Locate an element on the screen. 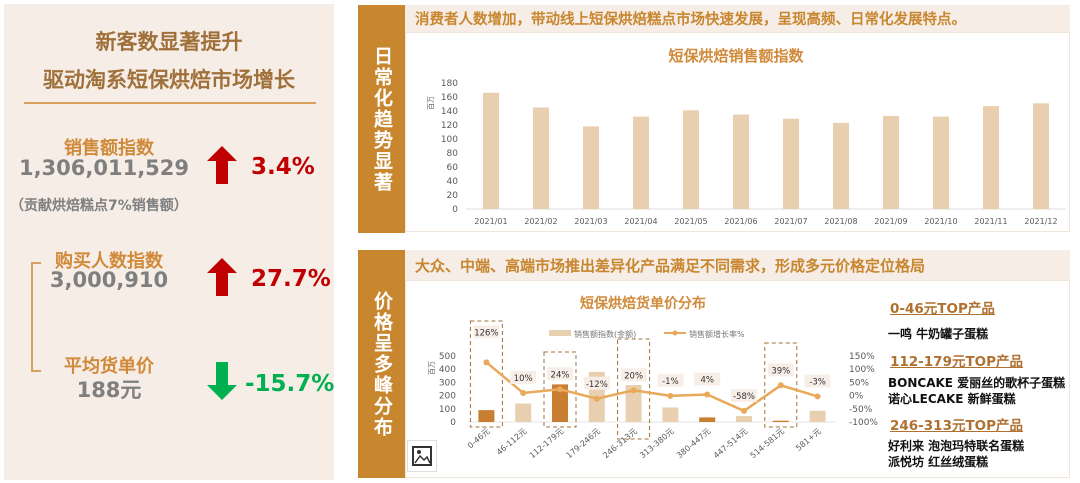 Image resolution: width=1080 pixels, height=483 pixels. y-tick: 500 is located at coordinates (447, 357).